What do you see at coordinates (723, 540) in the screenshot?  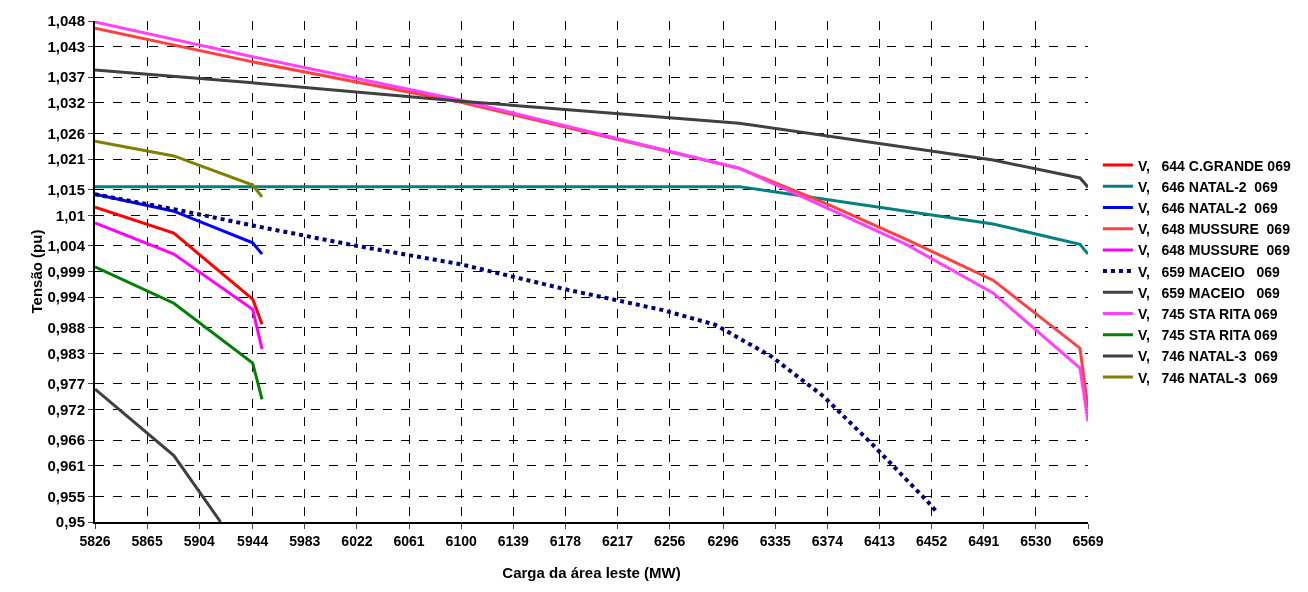 I see `x-tick-label: 6296` at bounding box center [723, 540].